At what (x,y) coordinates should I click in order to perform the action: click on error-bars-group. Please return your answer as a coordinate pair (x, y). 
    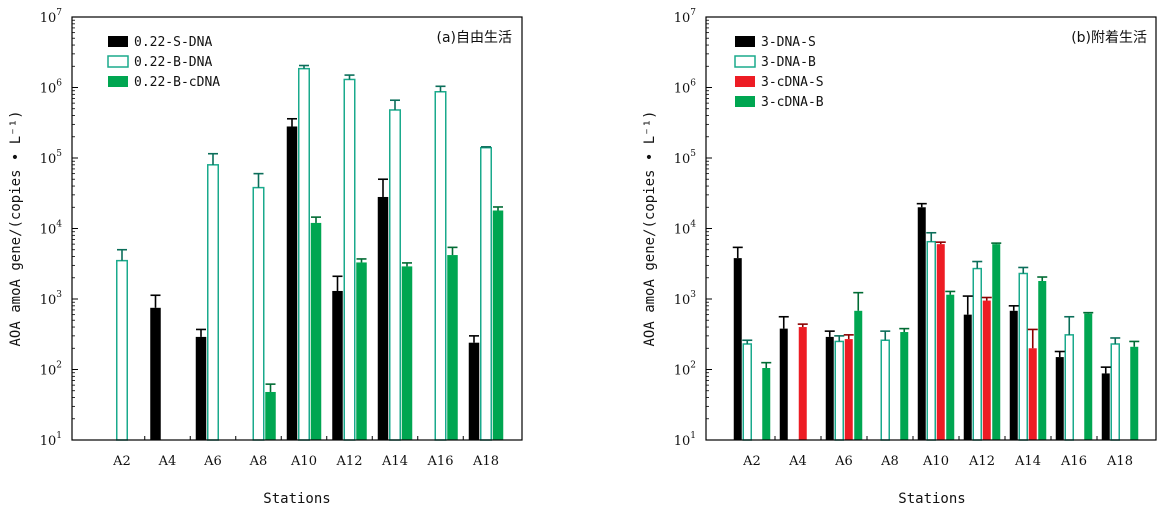
    Looking at the image, I should click on (936, 288).